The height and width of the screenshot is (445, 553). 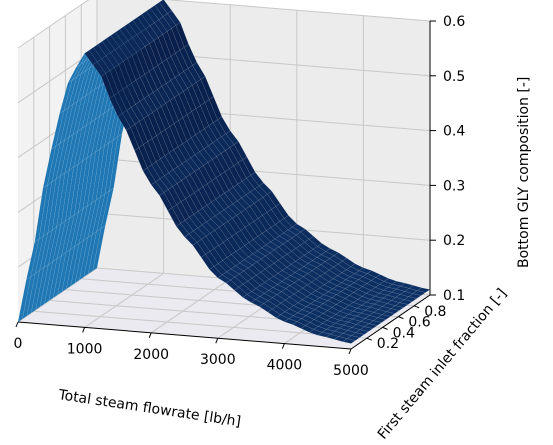 What do you see at coordinates (419, 323) in the screenshot?
I see `y-tick-label: 0.6` at bounding box center [419, 323].